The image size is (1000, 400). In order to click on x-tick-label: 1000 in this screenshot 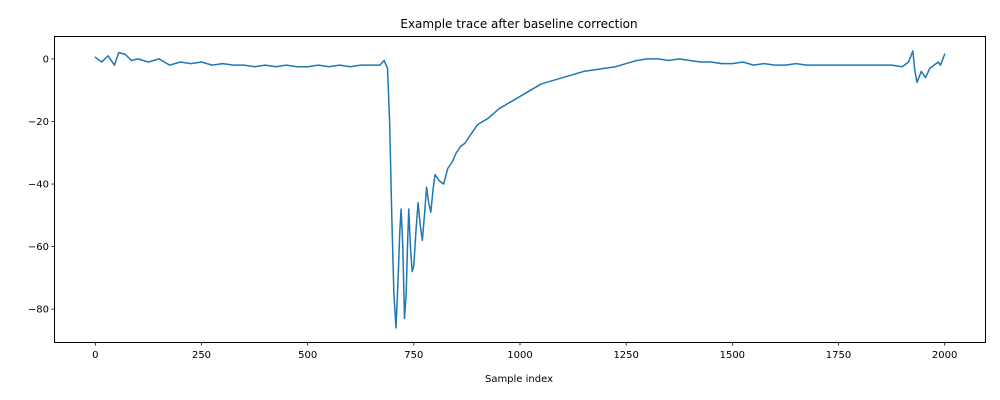, I will do `click(519, 355)`.